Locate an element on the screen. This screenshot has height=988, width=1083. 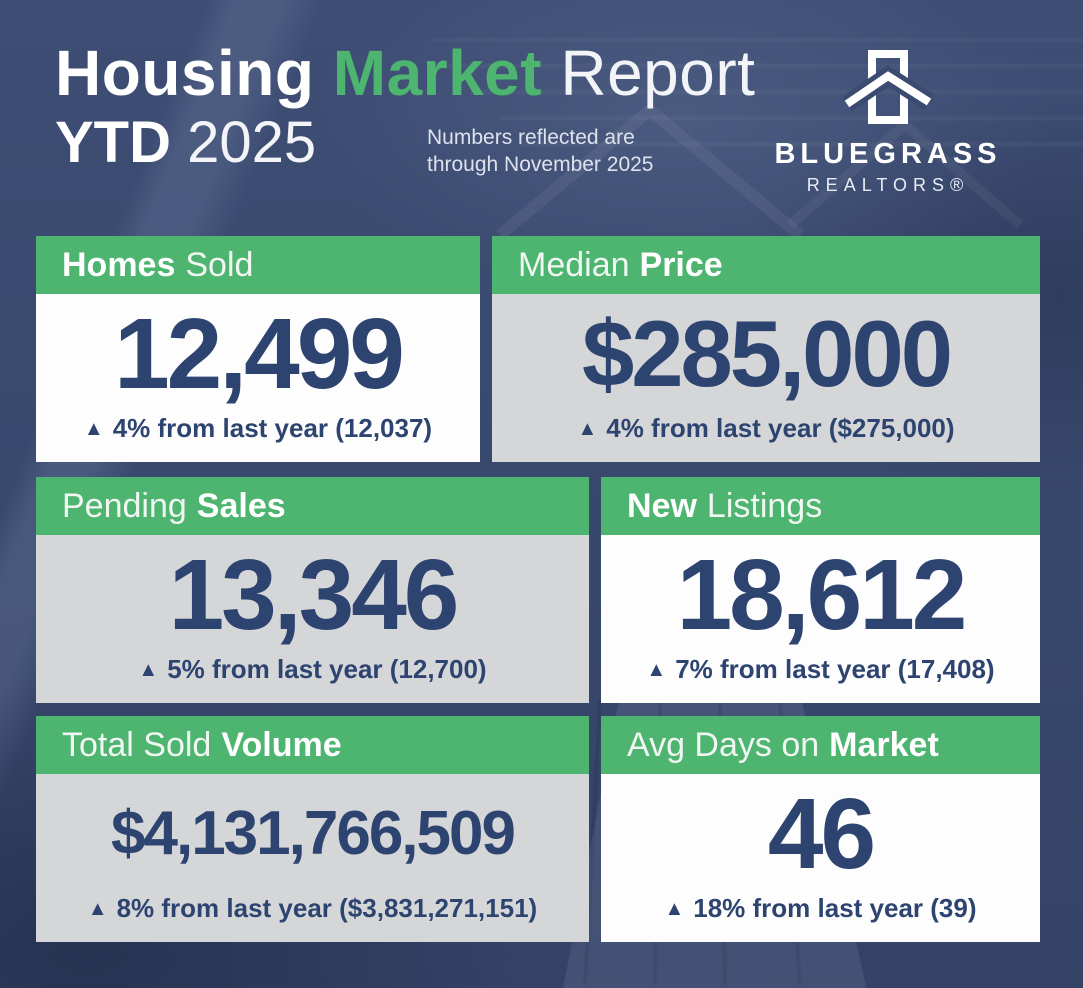
total-sold-volume-change: ▲ 8% from last year ($3,831,271,151) is located at coordinates (312, 917).